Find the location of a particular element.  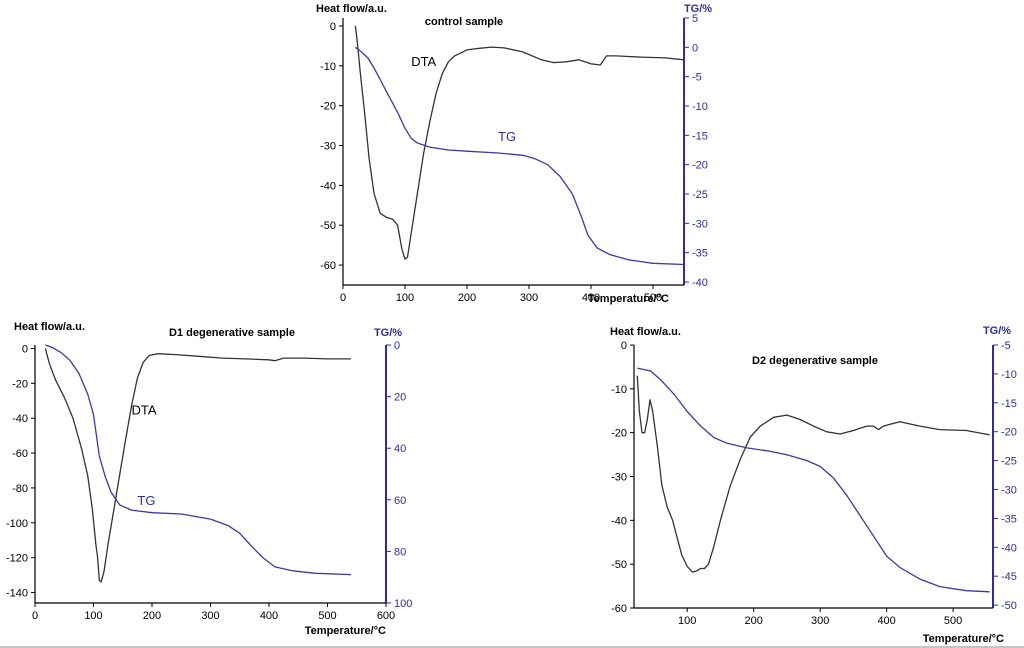

p0-dta-label: DTA is located at coordinates (423, 61).